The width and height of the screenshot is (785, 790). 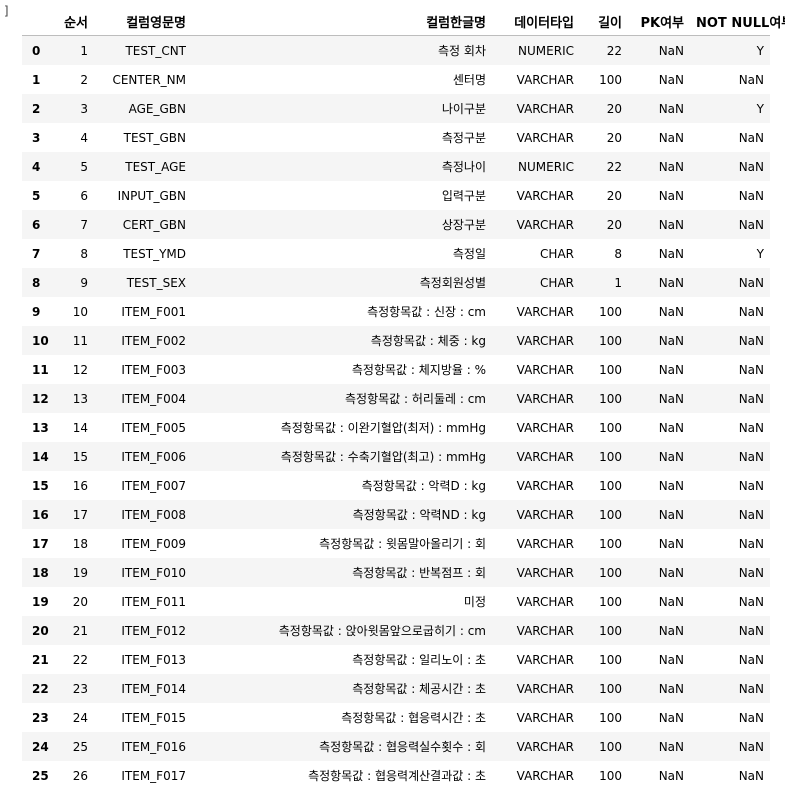 What do you see at coordinates (342, 79) in the screenshot?
I see `cell-korean-name: 센터명` at bounding box center [342, 79].